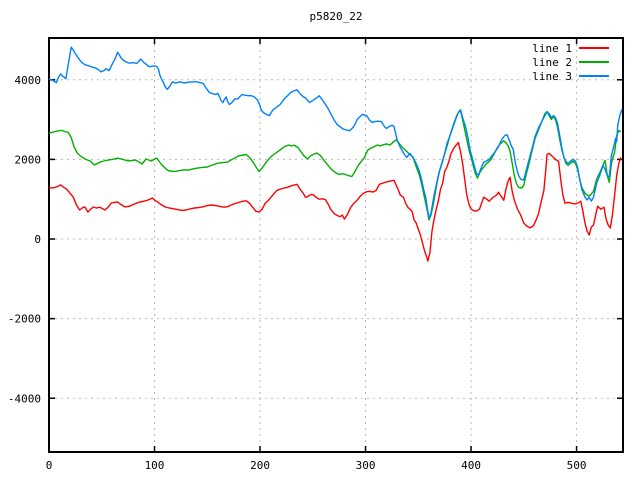 This screenshot has width=640, height=480. Describe the element at coordinates (552, 48) in the screenshot. I see `legend-label-line1: line 1` at that location.